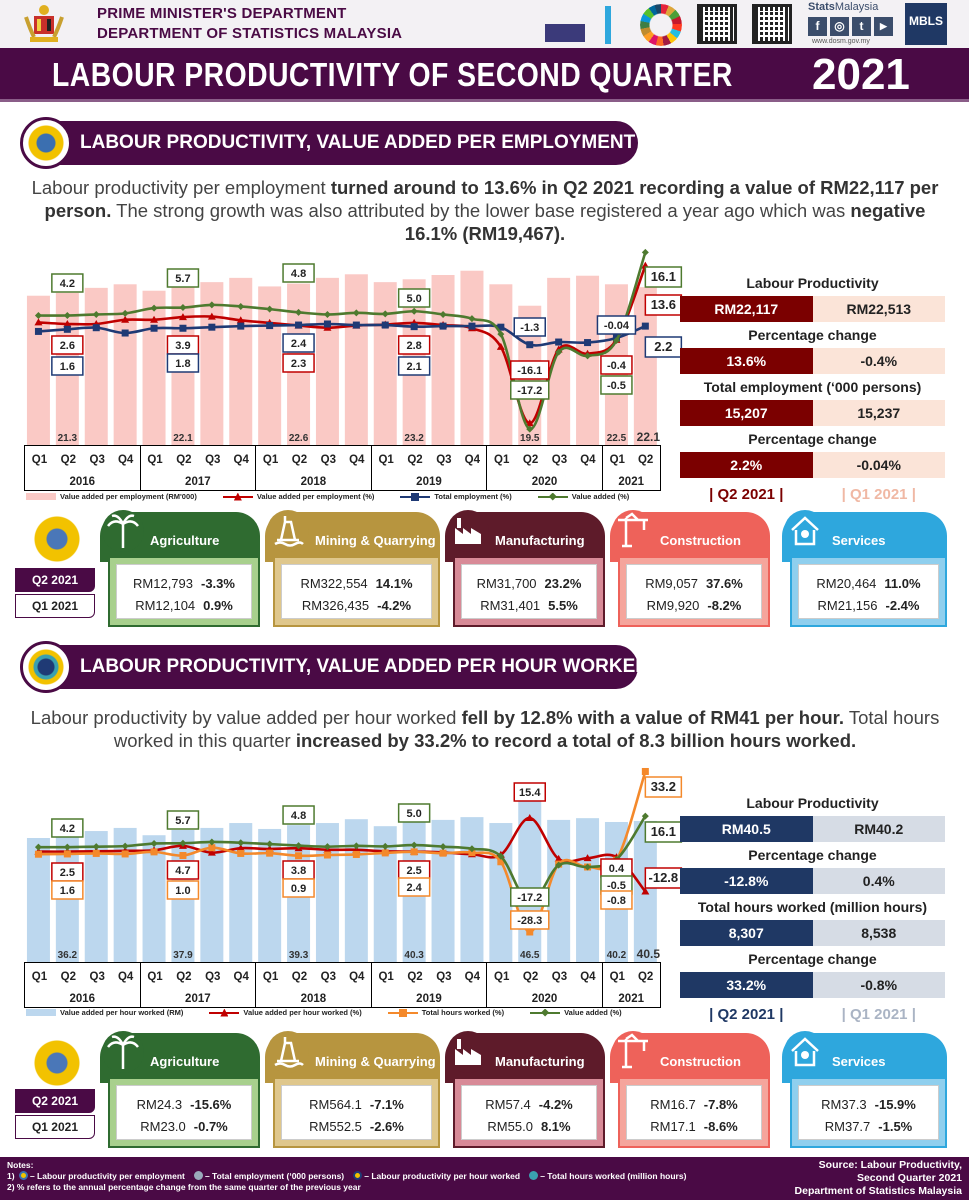 The height and width of the screenshot is (1200, 969). What do you see at coordinates (633, 531) in the screenshot?
I see `crane-icon` at bounding box center [633, 531].